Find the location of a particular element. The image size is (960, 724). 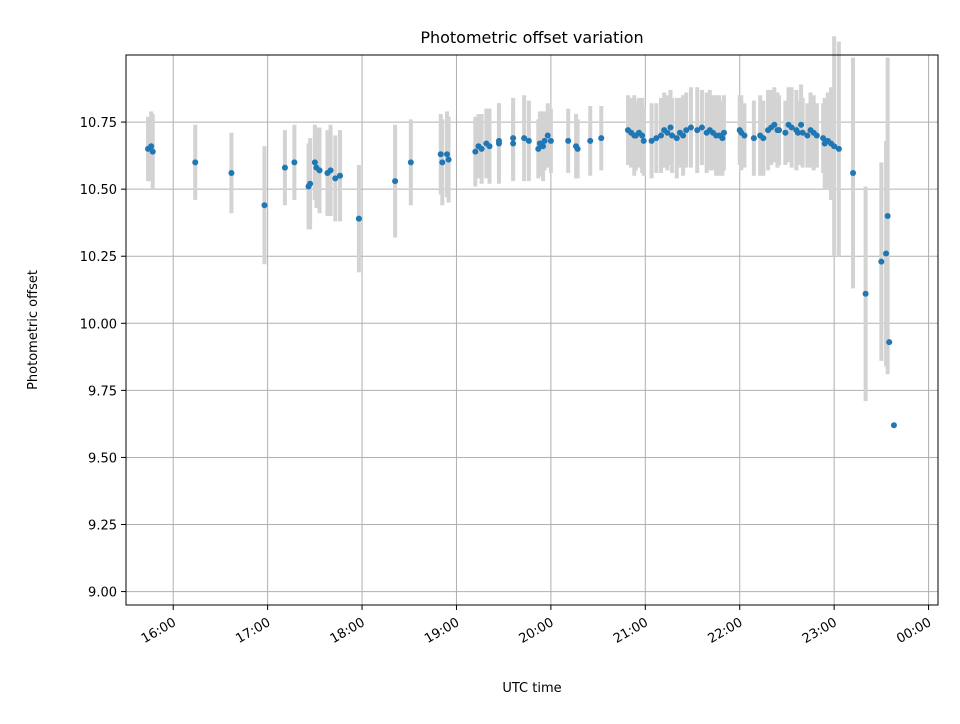

y-axis: 9.00 9.25 9.50 9.75 10.00 10.25 10.50 10.75 is located at coordinates (103, 358).